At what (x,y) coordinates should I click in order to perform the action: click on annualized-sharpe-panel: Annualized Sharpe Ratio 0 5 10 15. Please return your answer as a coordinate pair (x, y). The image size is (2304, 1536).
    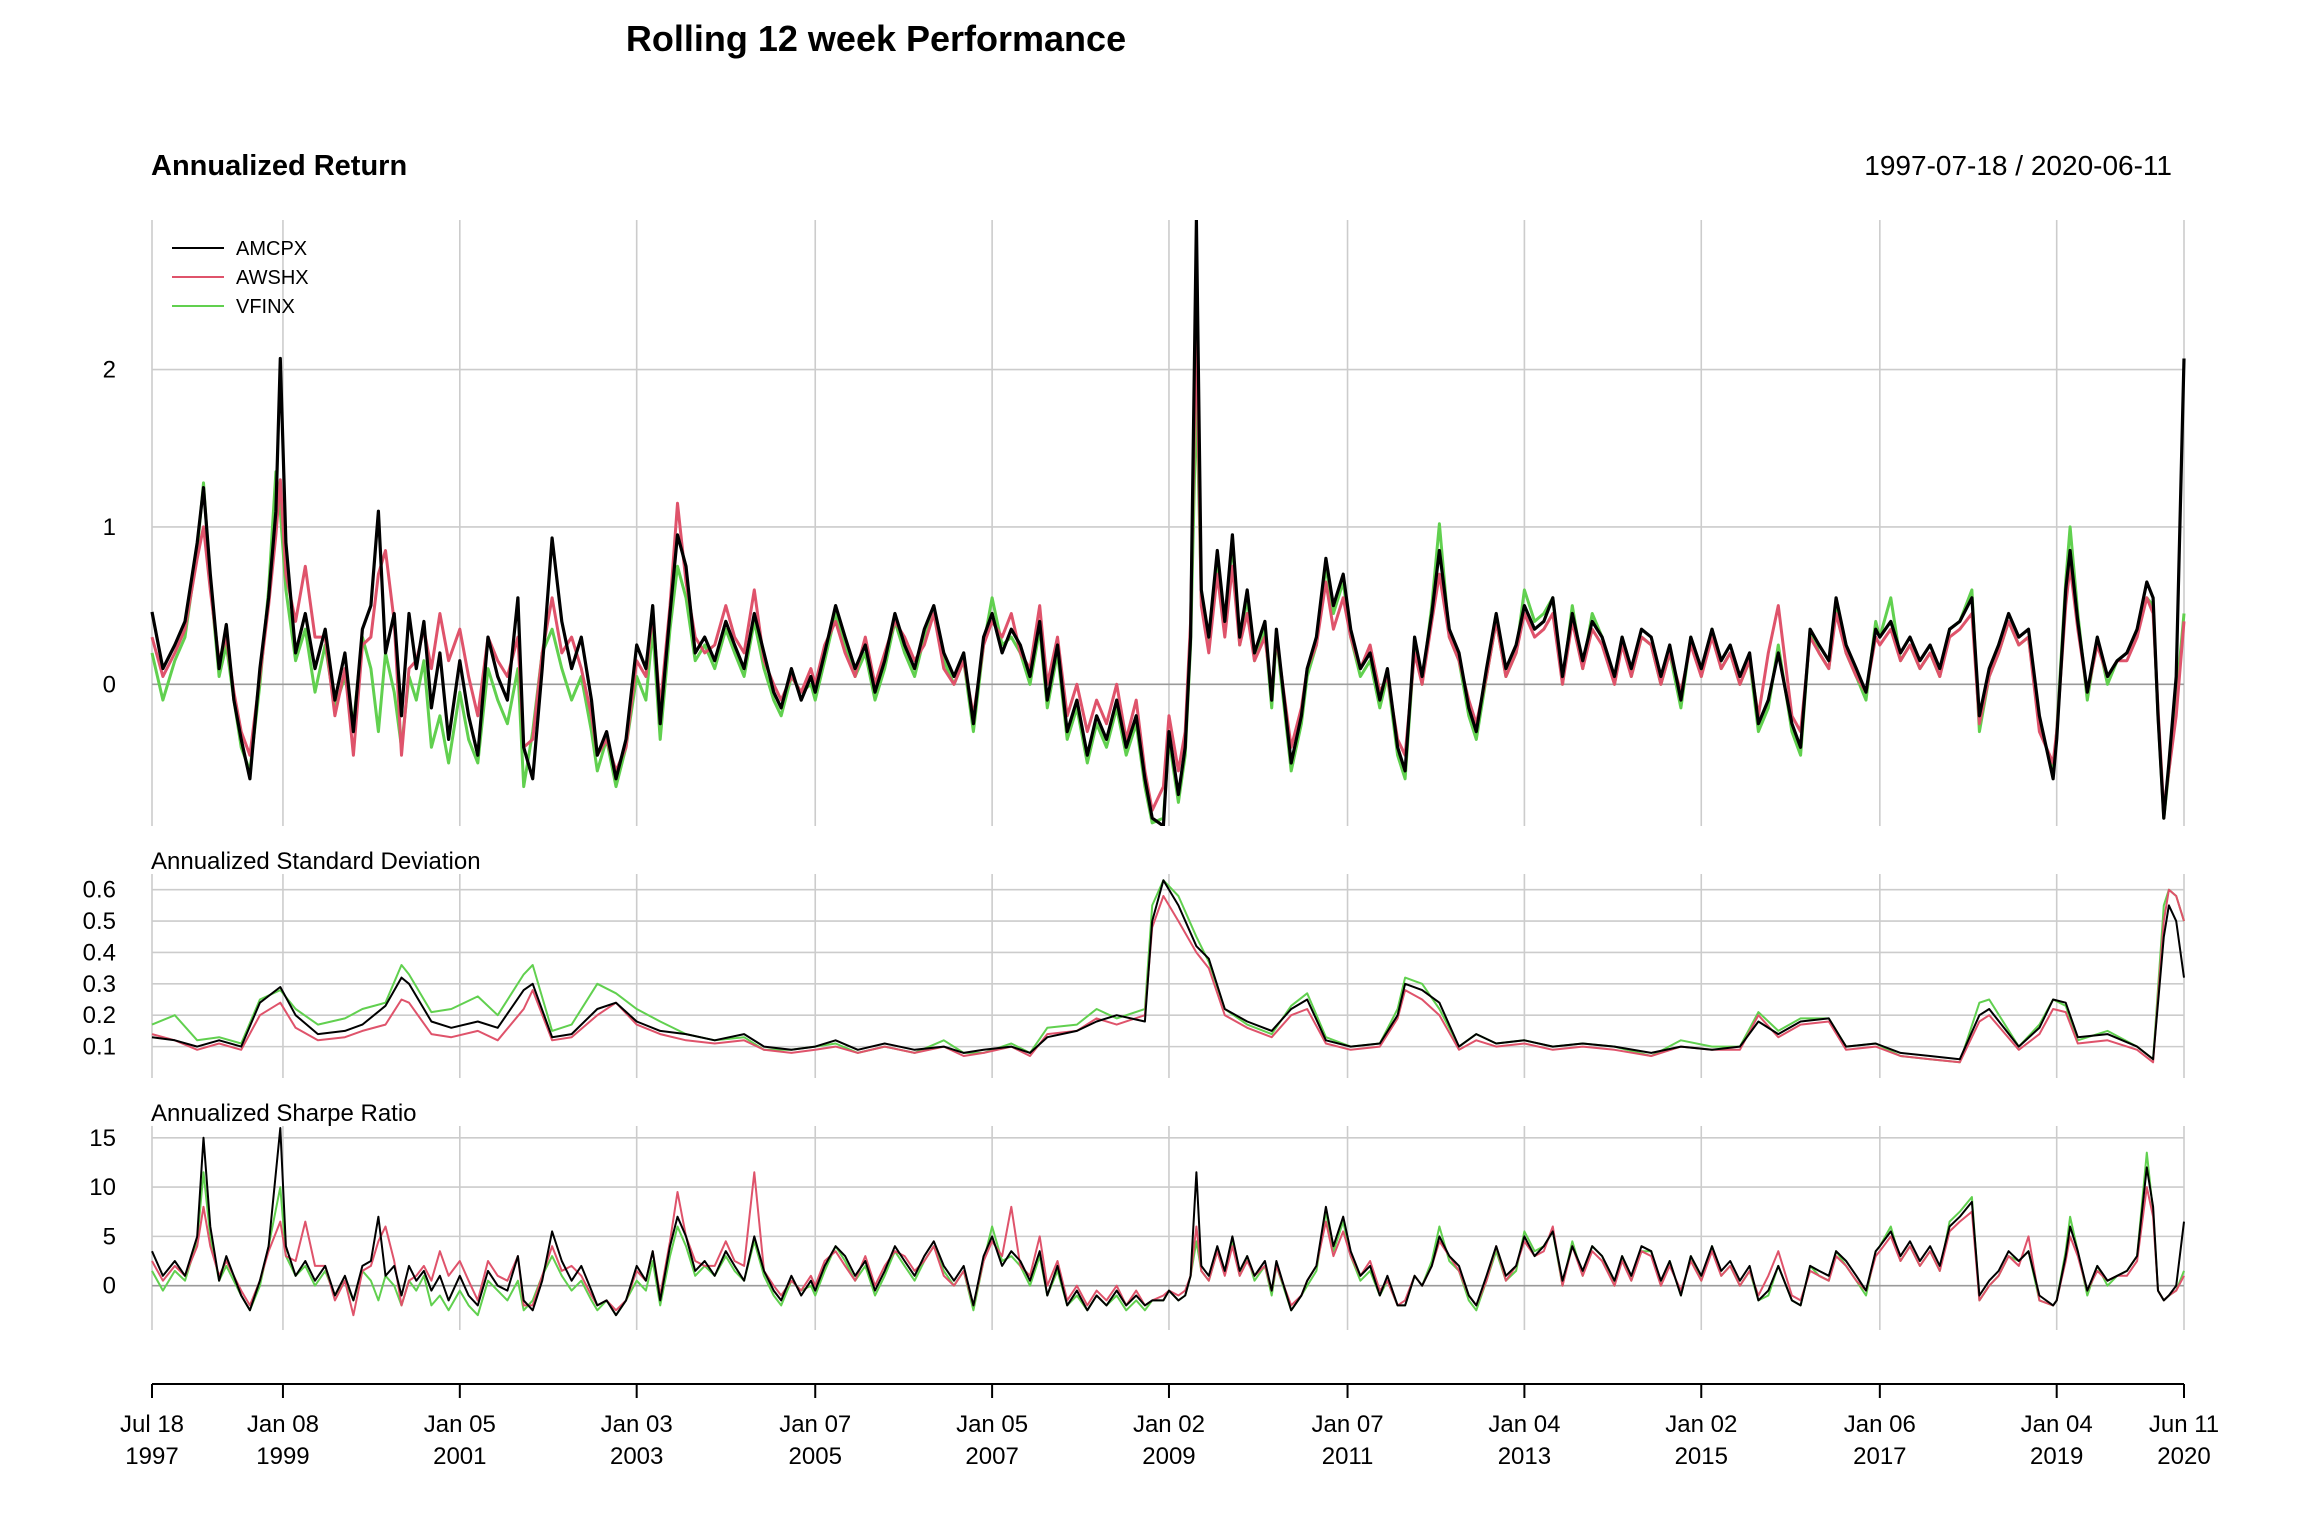
    Looking at the image, I should click on (1137, 1215).